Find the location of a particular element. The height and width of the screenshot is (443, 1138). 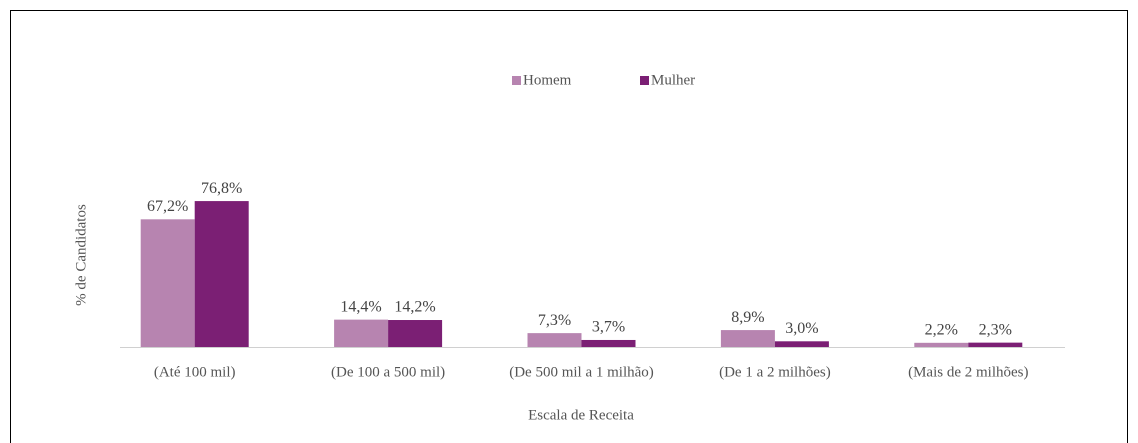

y-axis-label: % de Candidatos is located at coordinates (81, 255).